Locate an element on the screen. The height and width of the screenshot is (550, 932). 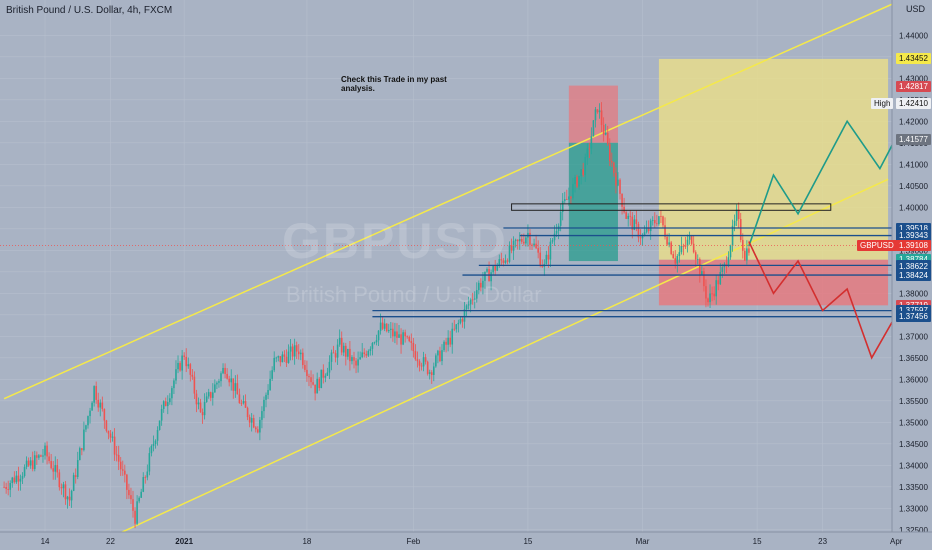
price-tag: 1.38622 is located at coordinates (913, 267).